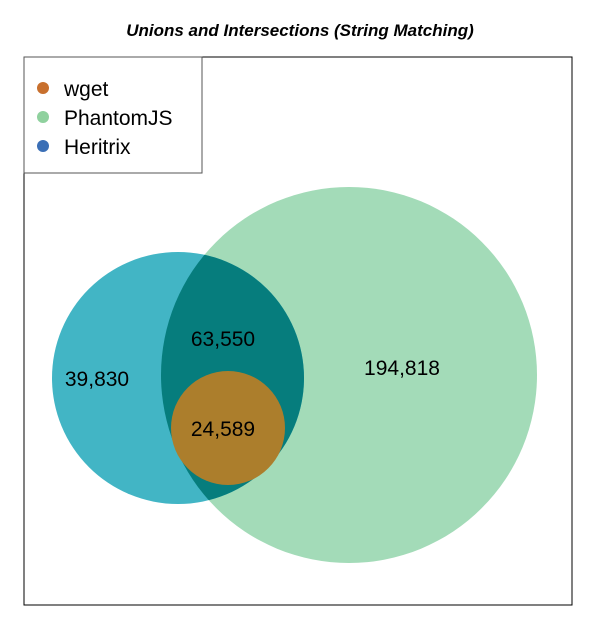 Image resolution: width=606 pixels, height=641 pixels. I want to click on legend: wget PhantomJS Heritrix, so click(113, 115).